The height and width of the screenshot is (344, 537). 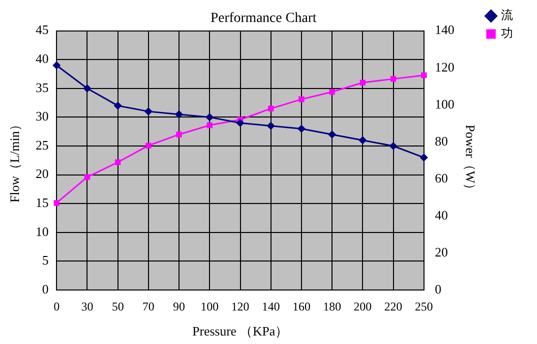 I want to click on y-tick-label: 15, so click(x=42, y=202).